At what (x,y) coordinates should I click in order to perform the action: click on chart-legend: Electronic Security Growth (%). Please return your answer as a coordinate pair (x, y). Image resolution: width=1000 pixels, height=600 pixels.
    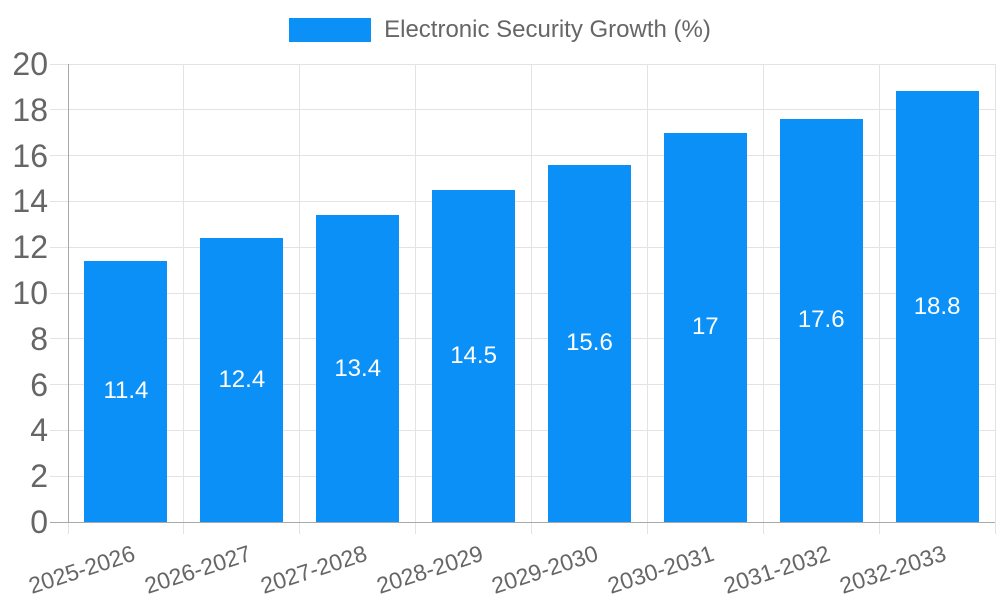
    Looking at the image, I should click on (500, 30).